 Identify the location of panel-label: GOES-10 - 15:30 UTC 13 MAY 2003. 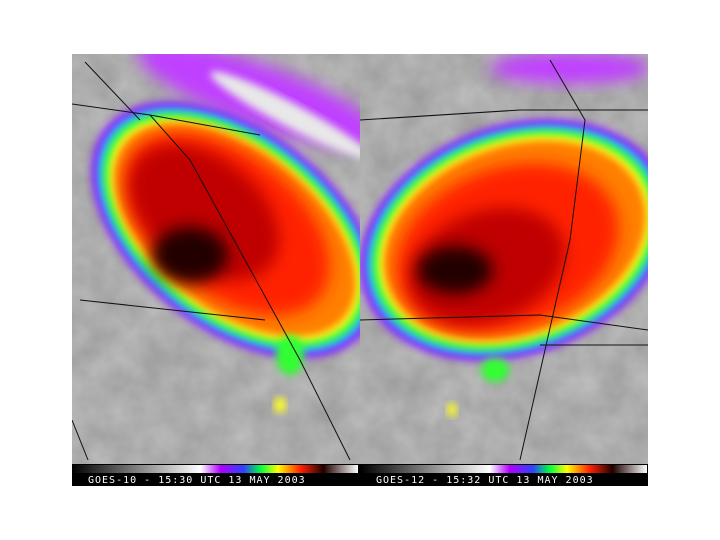
(197, 480).